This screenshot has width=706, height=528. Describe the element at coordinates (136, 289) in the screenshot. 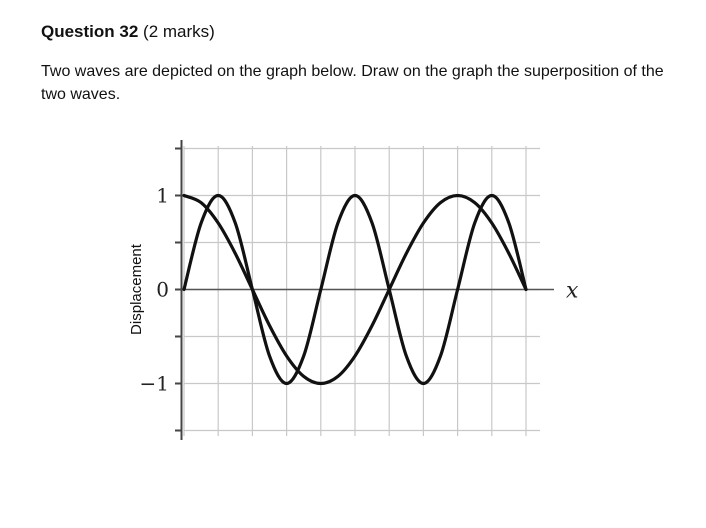

I see `y-axis-label: Displacement` at that location.